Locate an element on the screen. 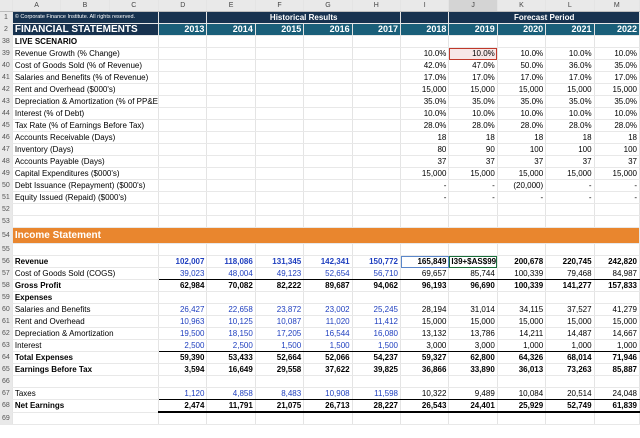 The width and height of the screenshot is (640, 438). forecast-value: 41,279 is located at coordinates (617, 309).